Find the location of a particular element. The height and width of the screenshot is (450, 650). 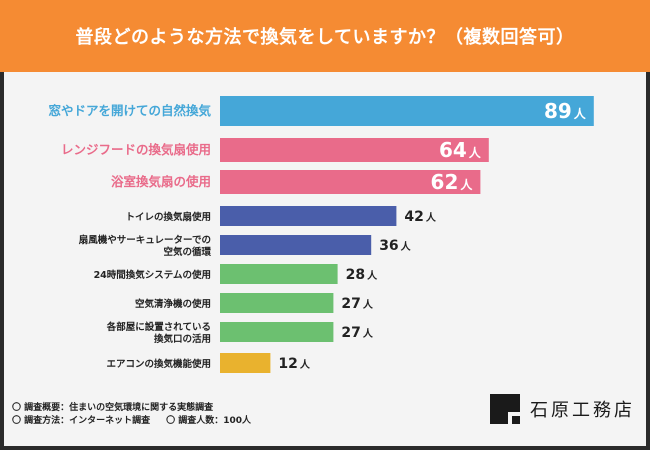

category-label: エアコンの換気機能使用 is located at coordinates (158, 364).